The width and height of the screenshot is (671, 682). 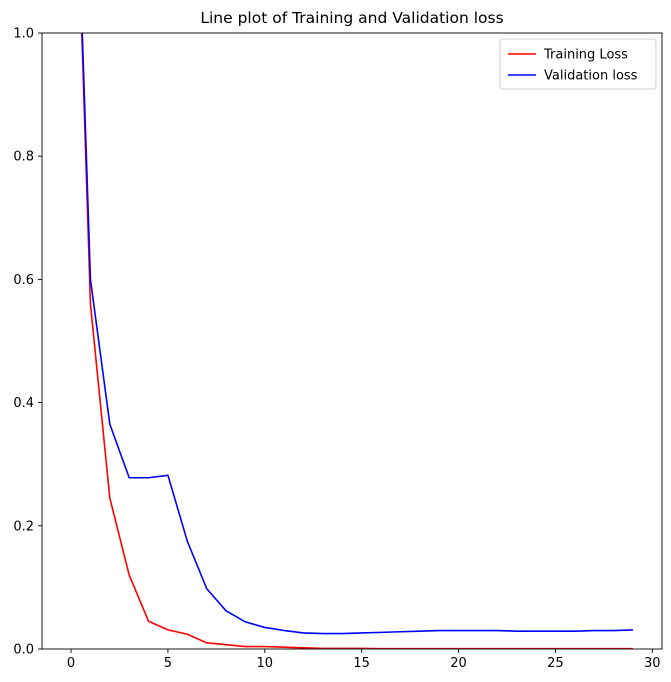 I want to click on x-tick-label: 20, so click(x=458, y=663).